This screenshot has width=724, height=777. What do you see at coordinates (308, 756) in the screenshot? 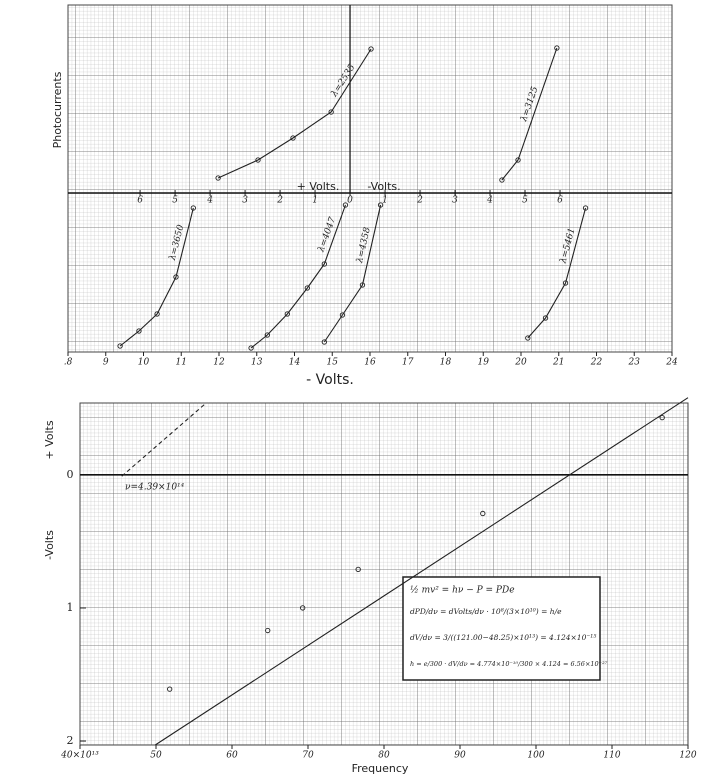
I see `x-tick-label: 70` at bounding box center [308, 756].